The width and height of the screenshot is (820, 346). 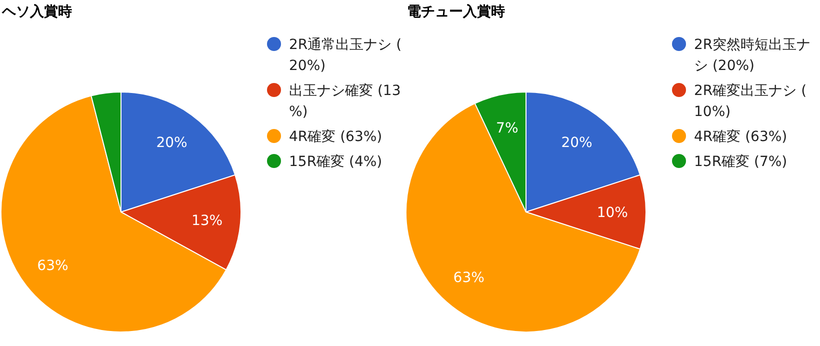 What do you see at coordinates (335, 162) in the screenshot?
I see `legend-label: 15R確変 (4%)` at bounding box center [335, 162].